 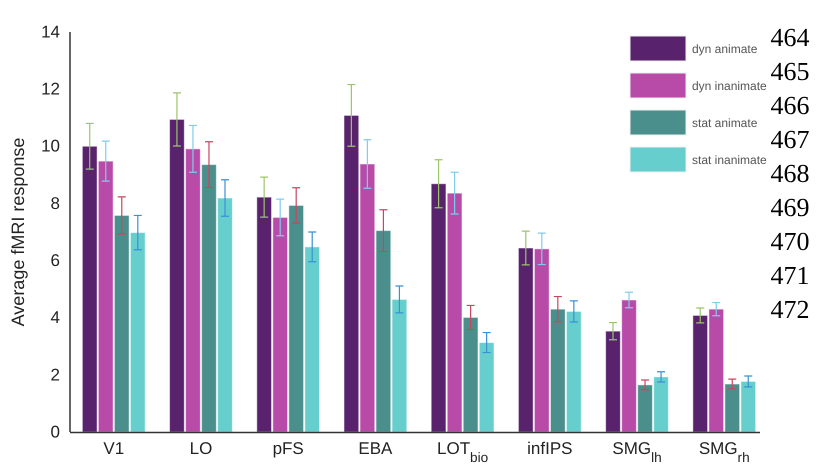 What do you see at coordinates (637, 451) in the screenshot?
I see `x-tick-label: SMG$_{lh}$` at bounding box center [637, 451].